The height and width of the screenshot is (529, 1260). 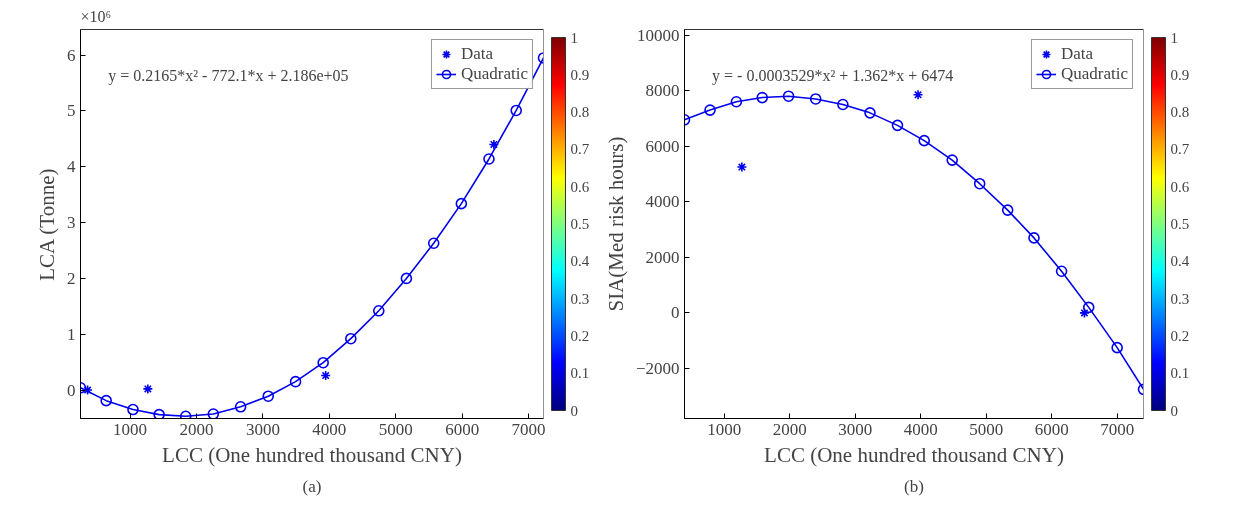 What do you see at coordinates (833, 75) in the screenshot?
I see `annotation: y = - 0.0003529*x² + 1.362*x + 6474` at bounding box center [833, 75].